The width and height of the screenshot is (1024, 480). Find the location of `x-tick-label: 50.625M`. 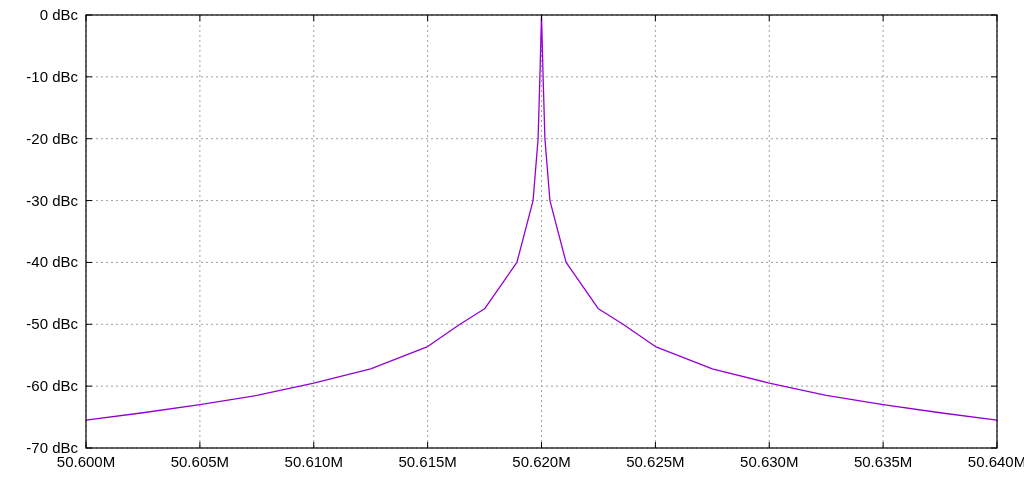

x-tick-label: 50.625M is located at coordinates (655, 461).